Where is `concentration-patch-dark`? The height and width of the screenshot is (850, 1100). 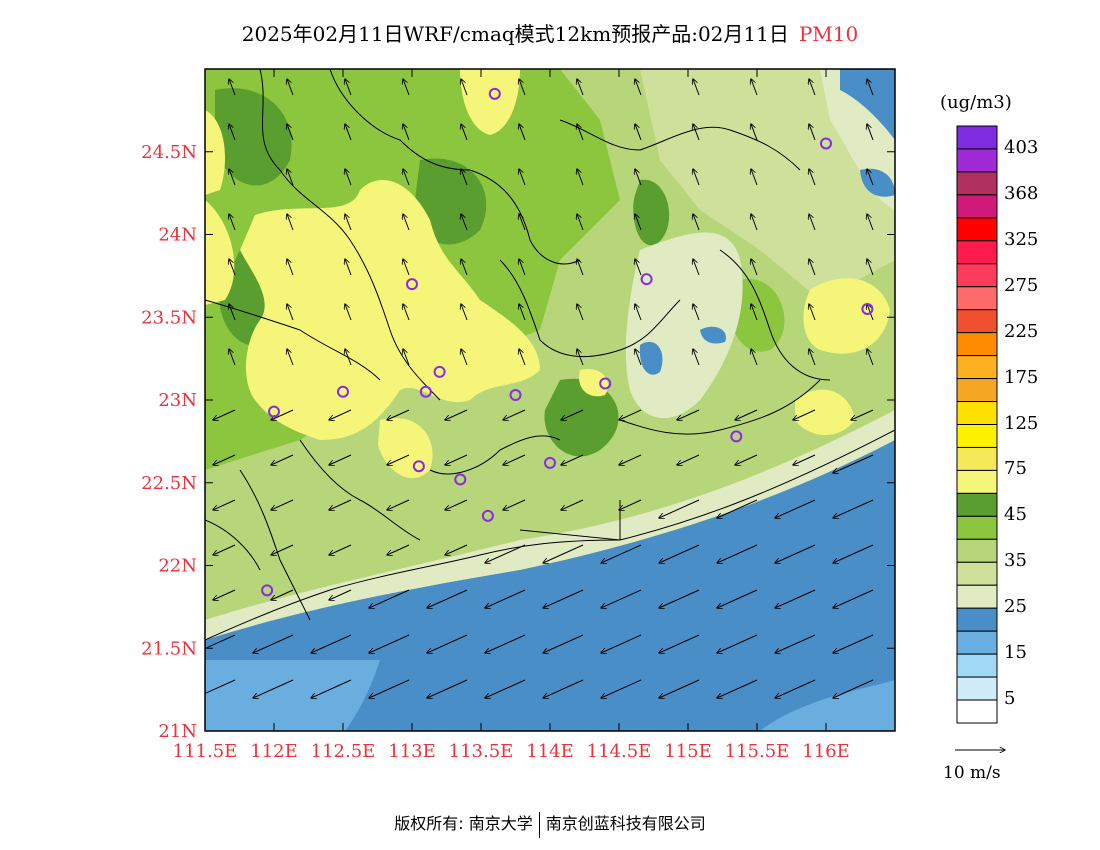
concentration-patch-dark is located at coordinates (450, 201).